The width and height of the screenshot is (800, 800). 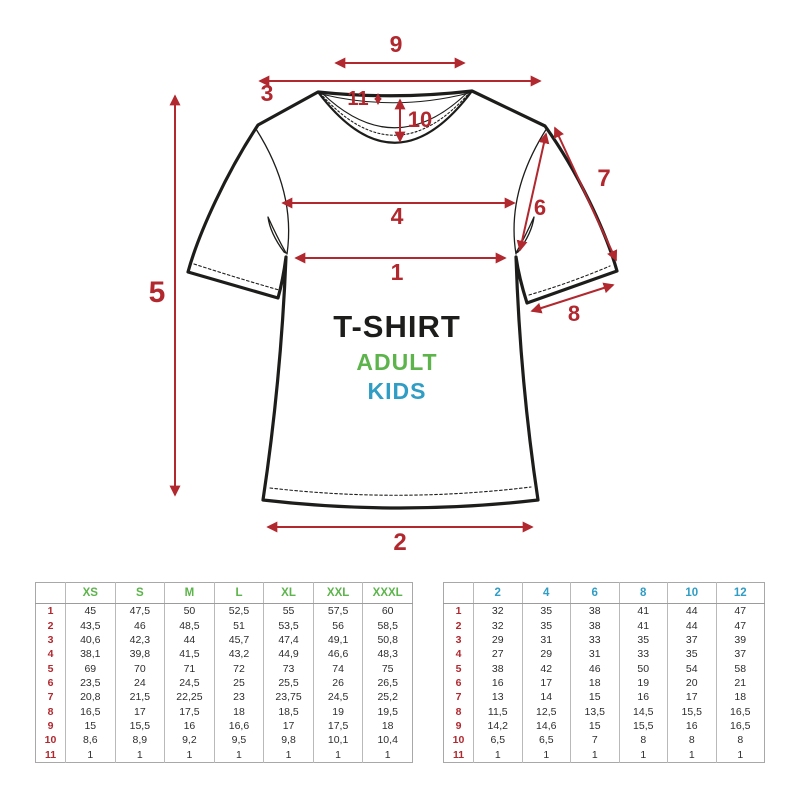 I want to click on measurement-row-number: 7, so click(x=50, y=697).